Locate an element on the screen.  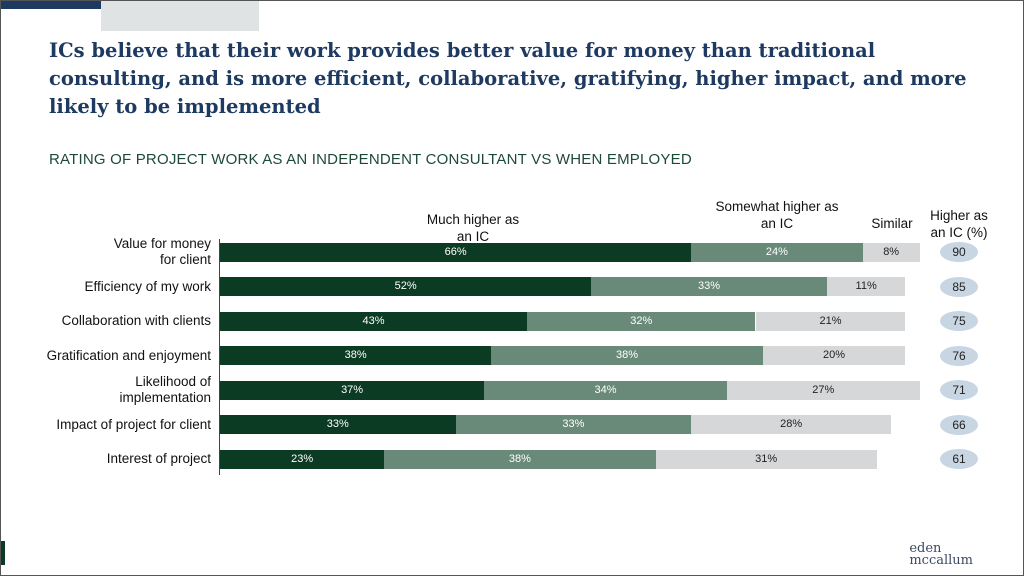
value-label: 37% is located at coordinates (352, 389).